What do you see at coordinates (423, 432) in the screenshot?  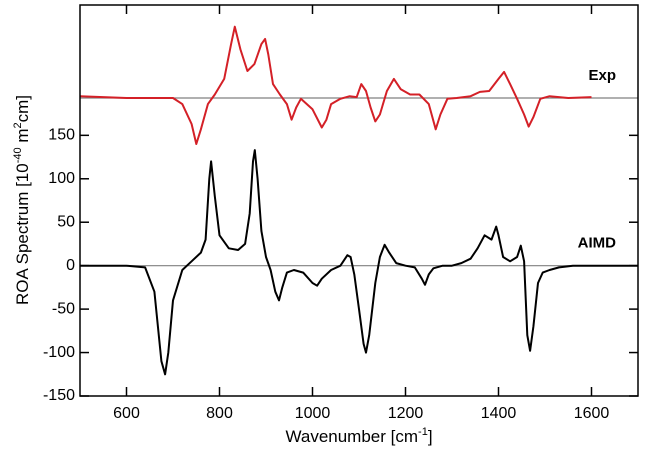 I see `x-label-sup: -1` at bounding box center [423, 432].